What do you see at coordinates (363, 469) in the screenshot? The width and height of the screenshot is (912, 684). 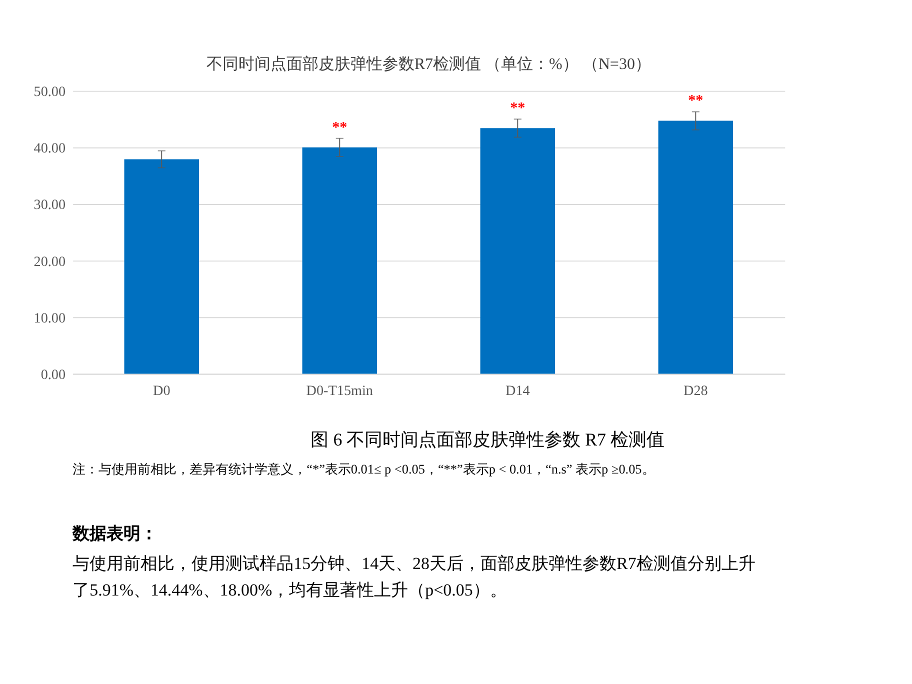 I see `text: 注：与使用前相比，差异有统计学意义，“*”表示0.01≤ p <0.05，“**”表示p < 0.01，“n.s” 表示p ≥0.05。` at bounding box center [363, 469].